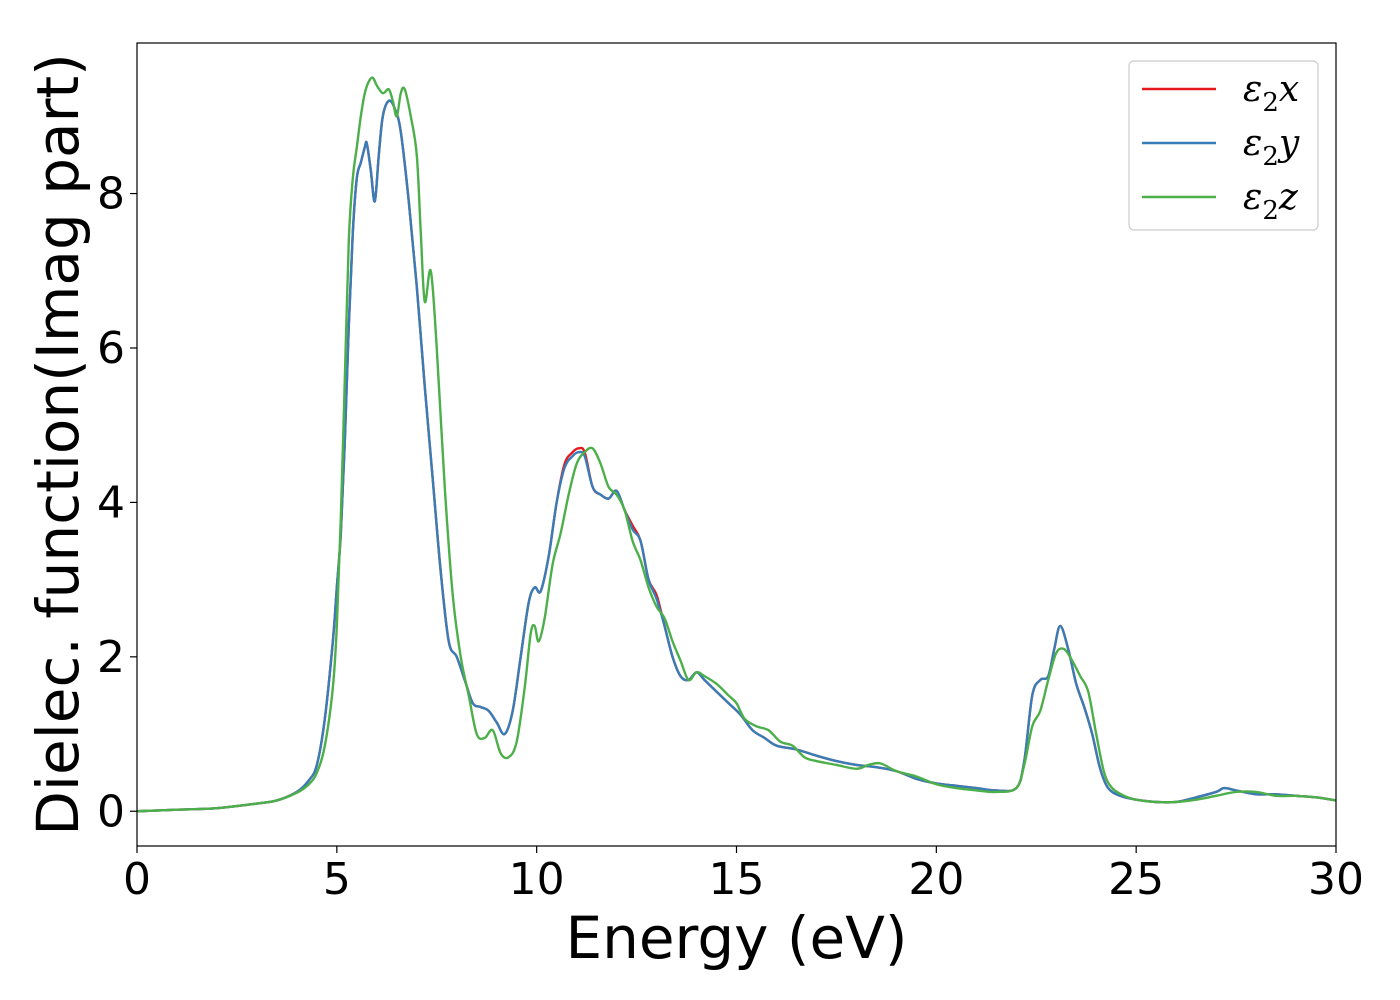  What do you see at coordinates (1223, 145) in the screenshot?
I see `legend-box` at bounding box center [1223, 145].